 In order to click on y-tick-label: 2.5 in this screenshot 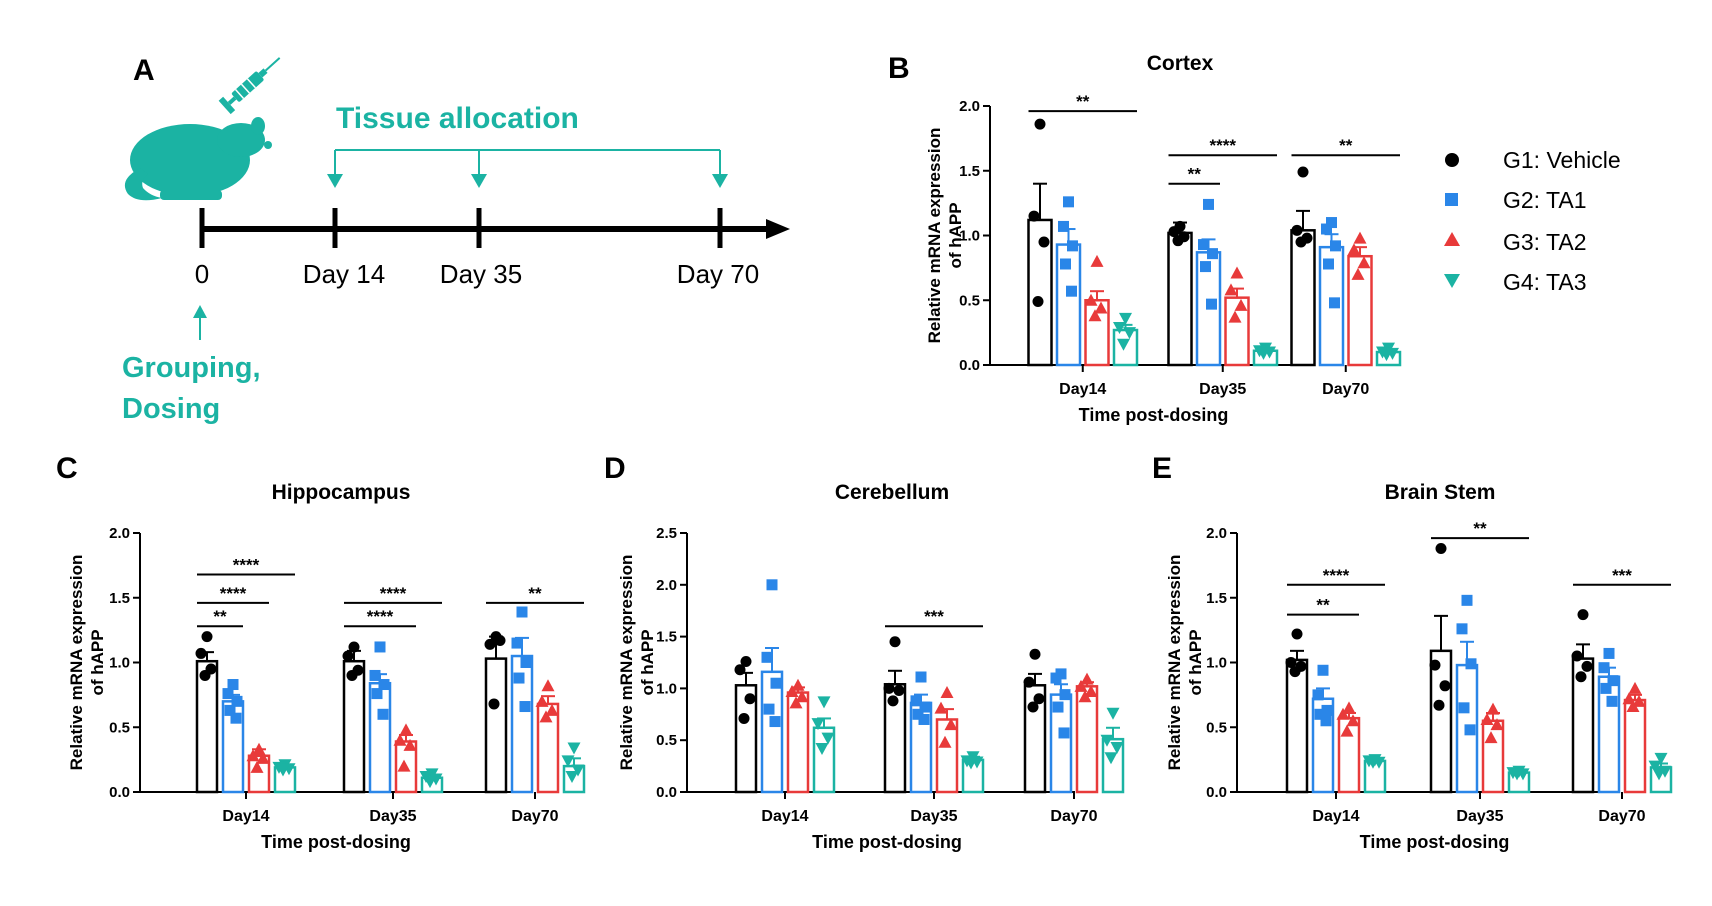, I will do `click(666, 533)`.